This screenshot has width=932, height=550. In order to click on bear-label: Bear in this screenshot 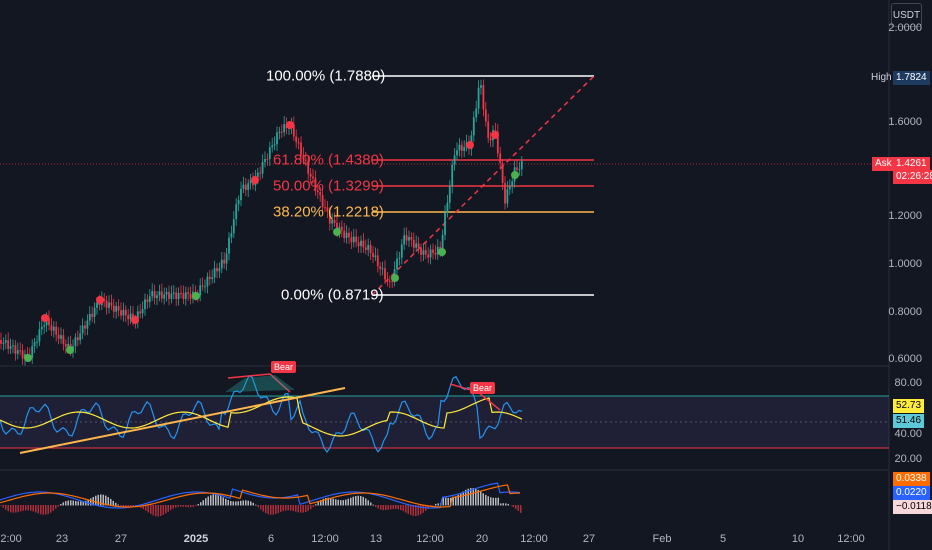, I will do `click(483, 388)`.